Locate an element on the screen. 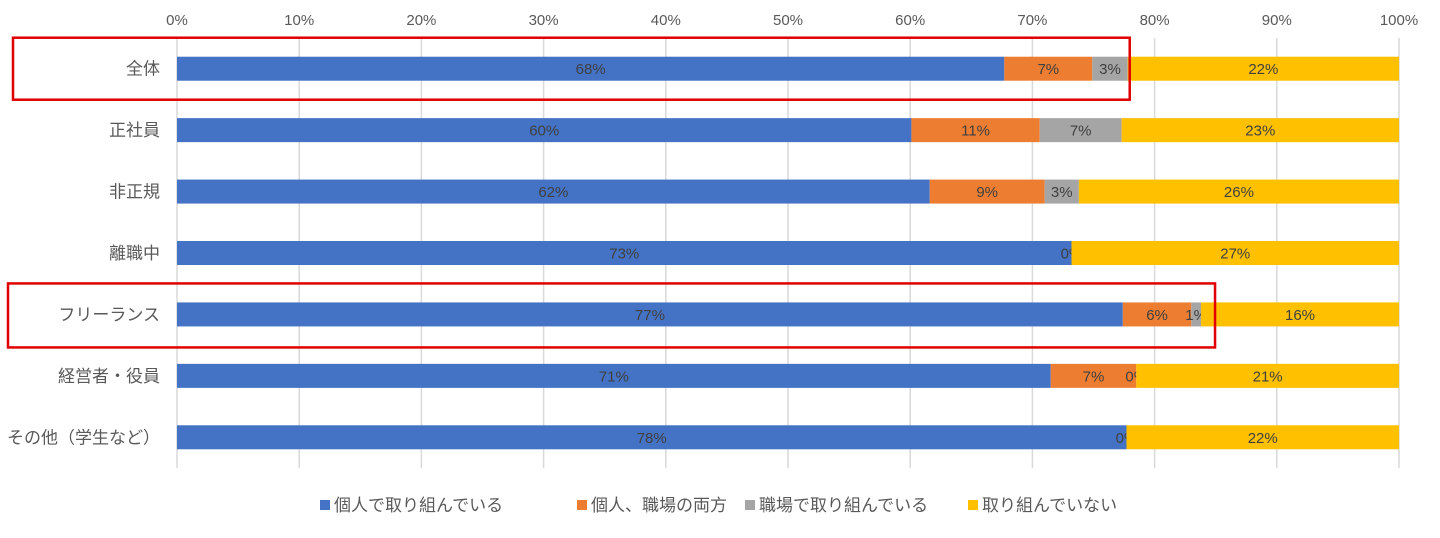  data-label: 11% is located at coordinates (975, 131).